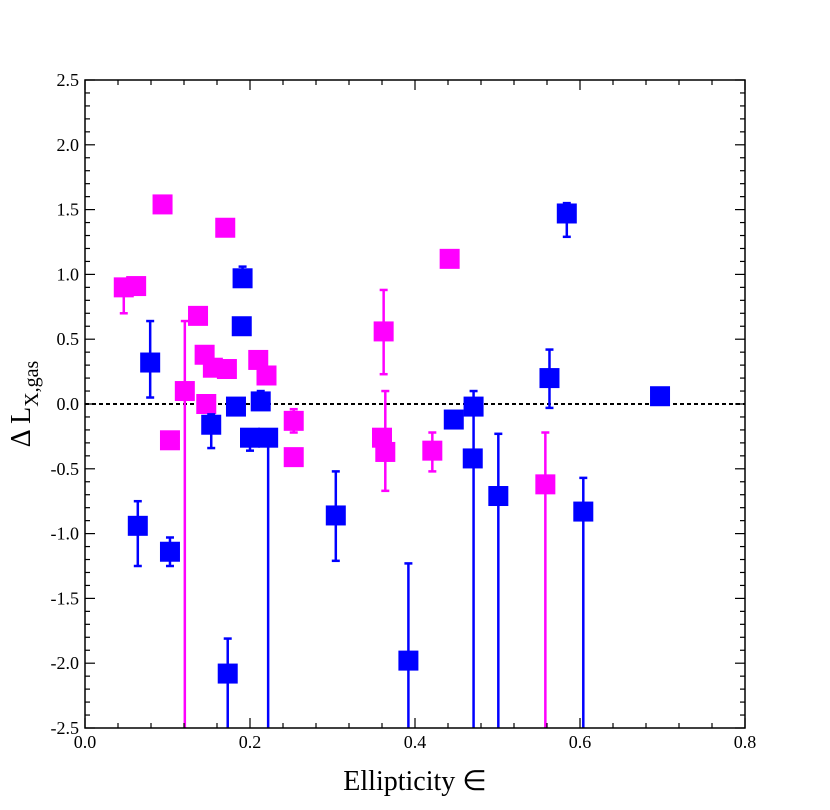  I want to click on y-tick-label: -1.5, so click(65, 598).